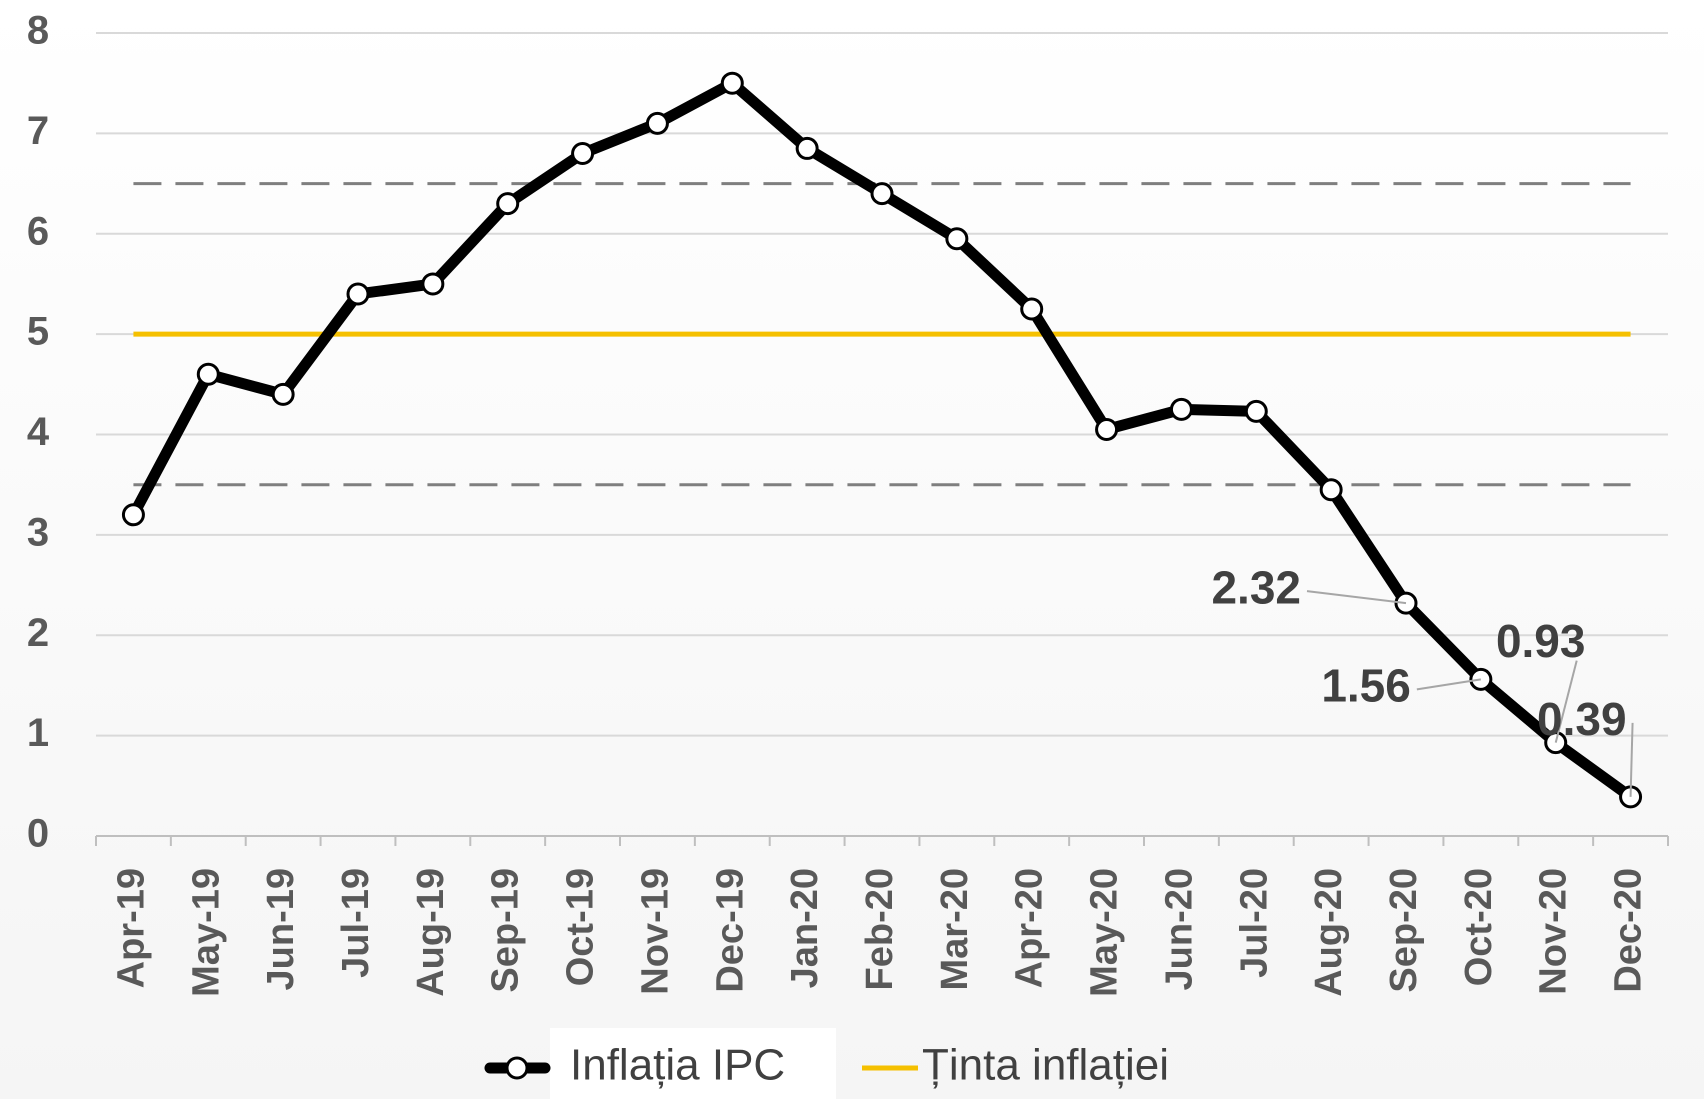 This screenshot has height=1099, width=1704. What do you see at coordinates (356, 923) in the screenshot?
I see `x-tick-label: Jul-19` at bounding box center [356, 923].